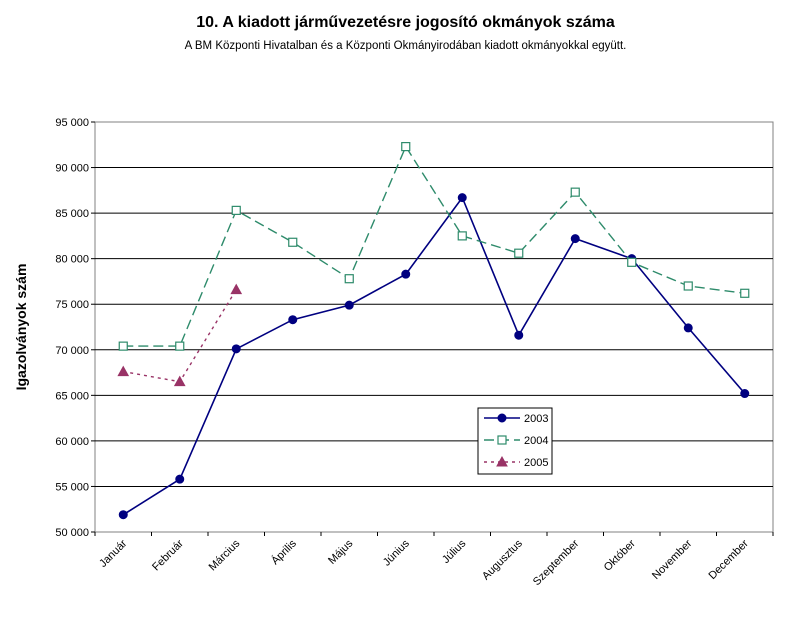 The image size is (811, 617). Describe the element at coordinates (21, 327) in the screenshot. I see `y-axis-label: Igazolványok szám` at that location.